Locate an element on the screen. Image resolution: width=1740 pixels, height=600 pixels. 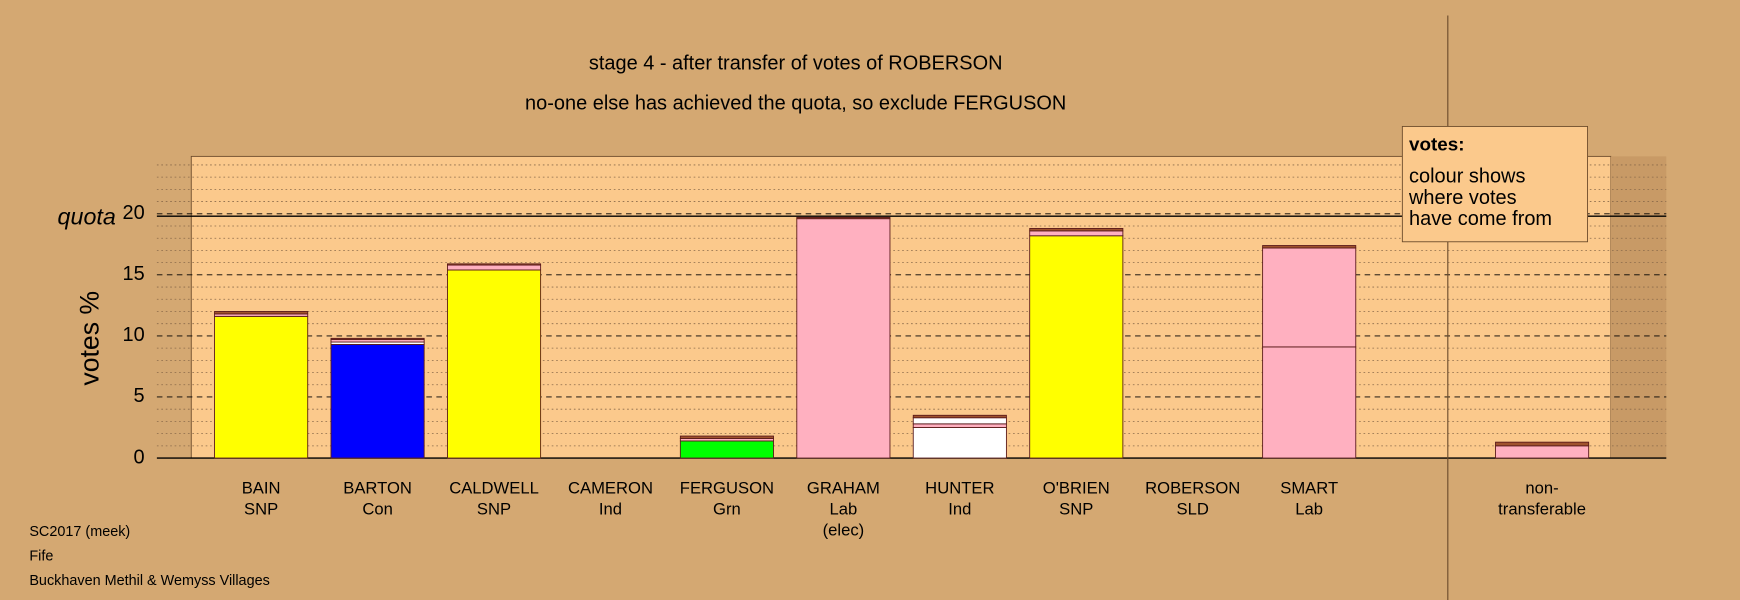
quota-label: quota is located at coordinates (87, 217).